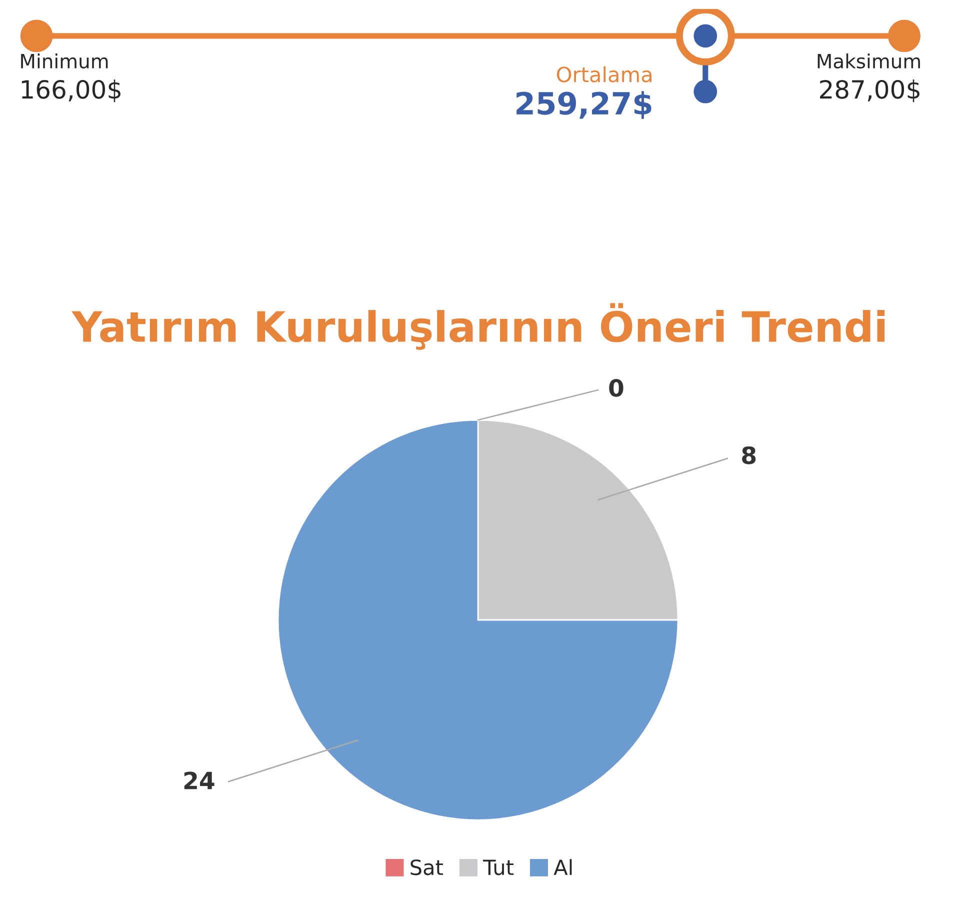 The image size is (960, 898). Describe the element at coordinates (869, 60) in the screenshot. I see `category-label: Maksimum` at that location.